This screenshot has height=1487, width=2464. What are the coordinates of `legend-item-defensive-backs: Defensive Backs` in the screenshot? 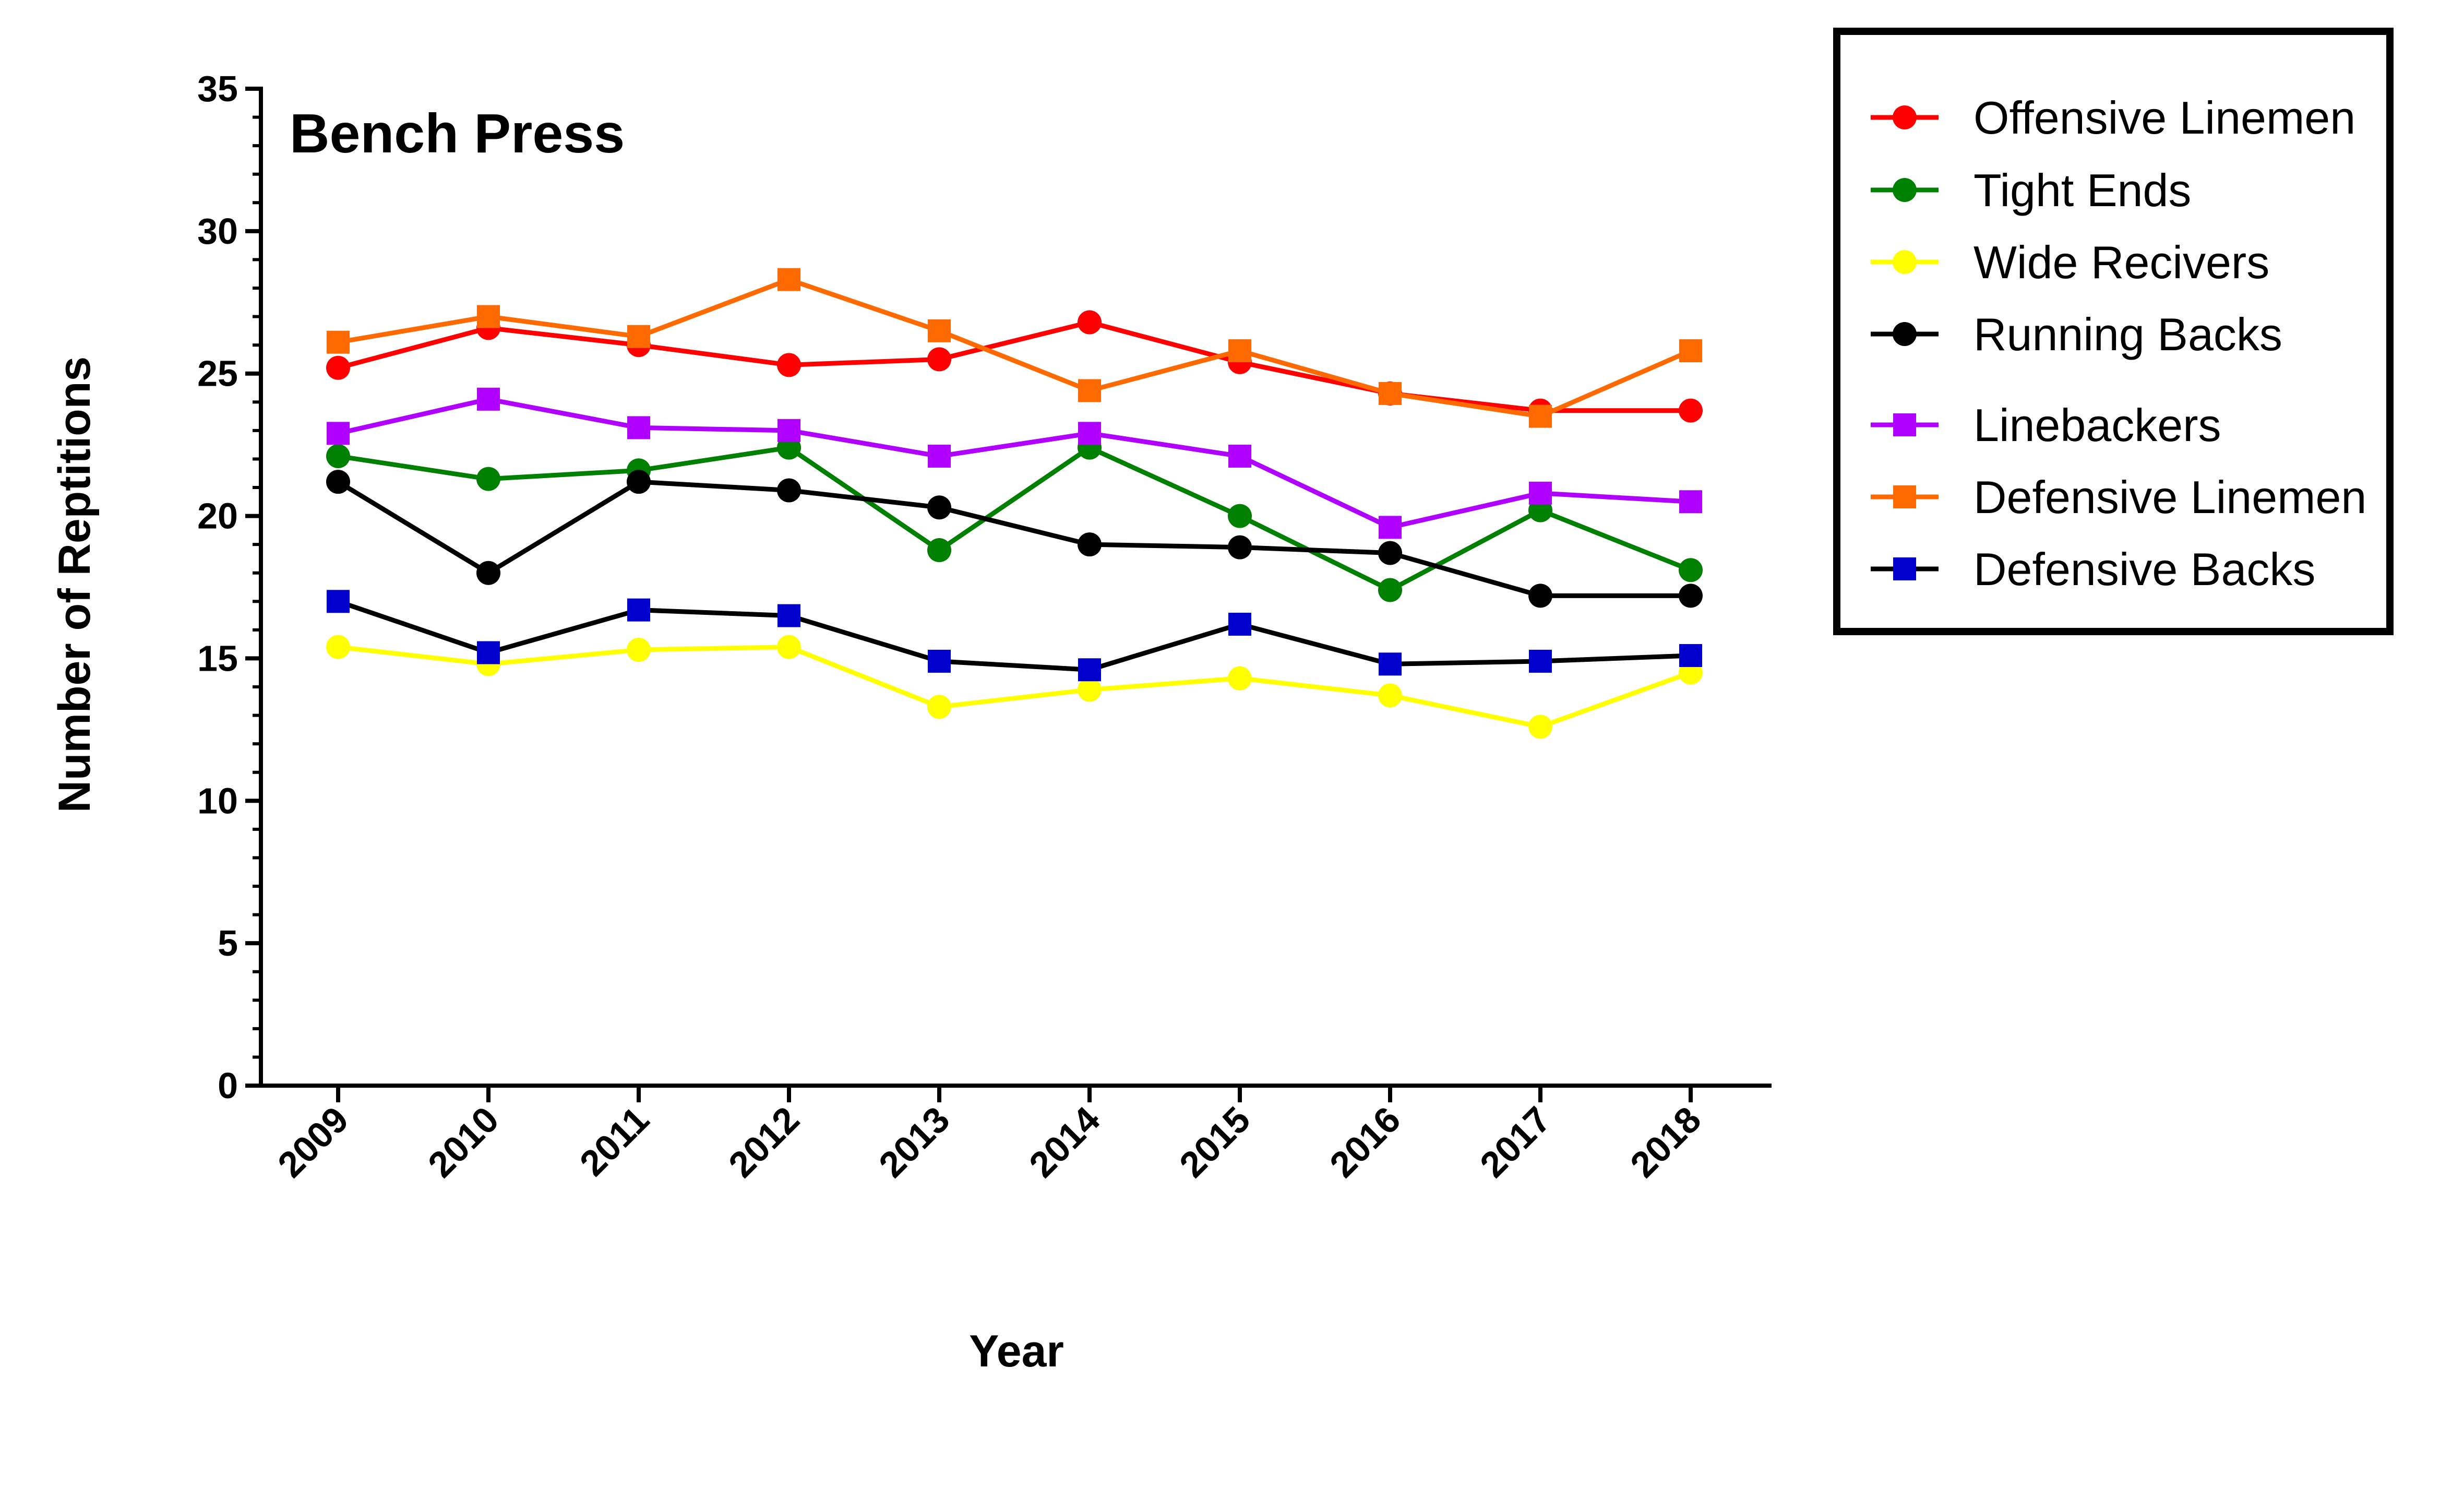 It's located at (2093, 569).